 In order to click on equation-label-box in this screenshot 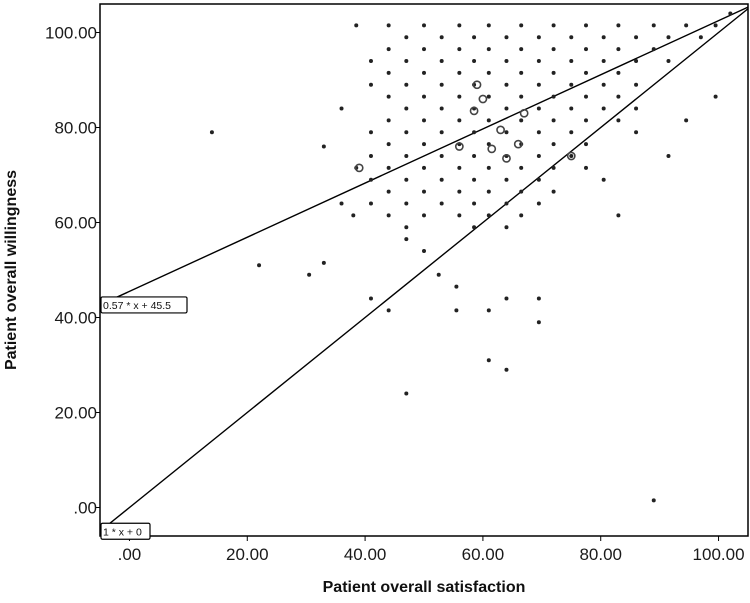, I will do `click(144, 305)`.